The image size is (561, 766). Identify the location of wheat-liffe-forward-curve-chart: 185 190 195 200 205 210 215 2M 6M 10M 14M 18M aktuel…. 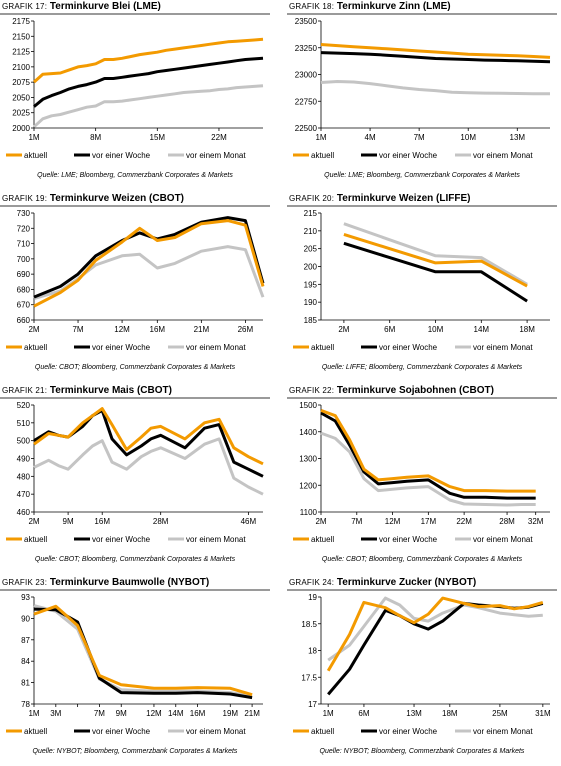
(421, 280).